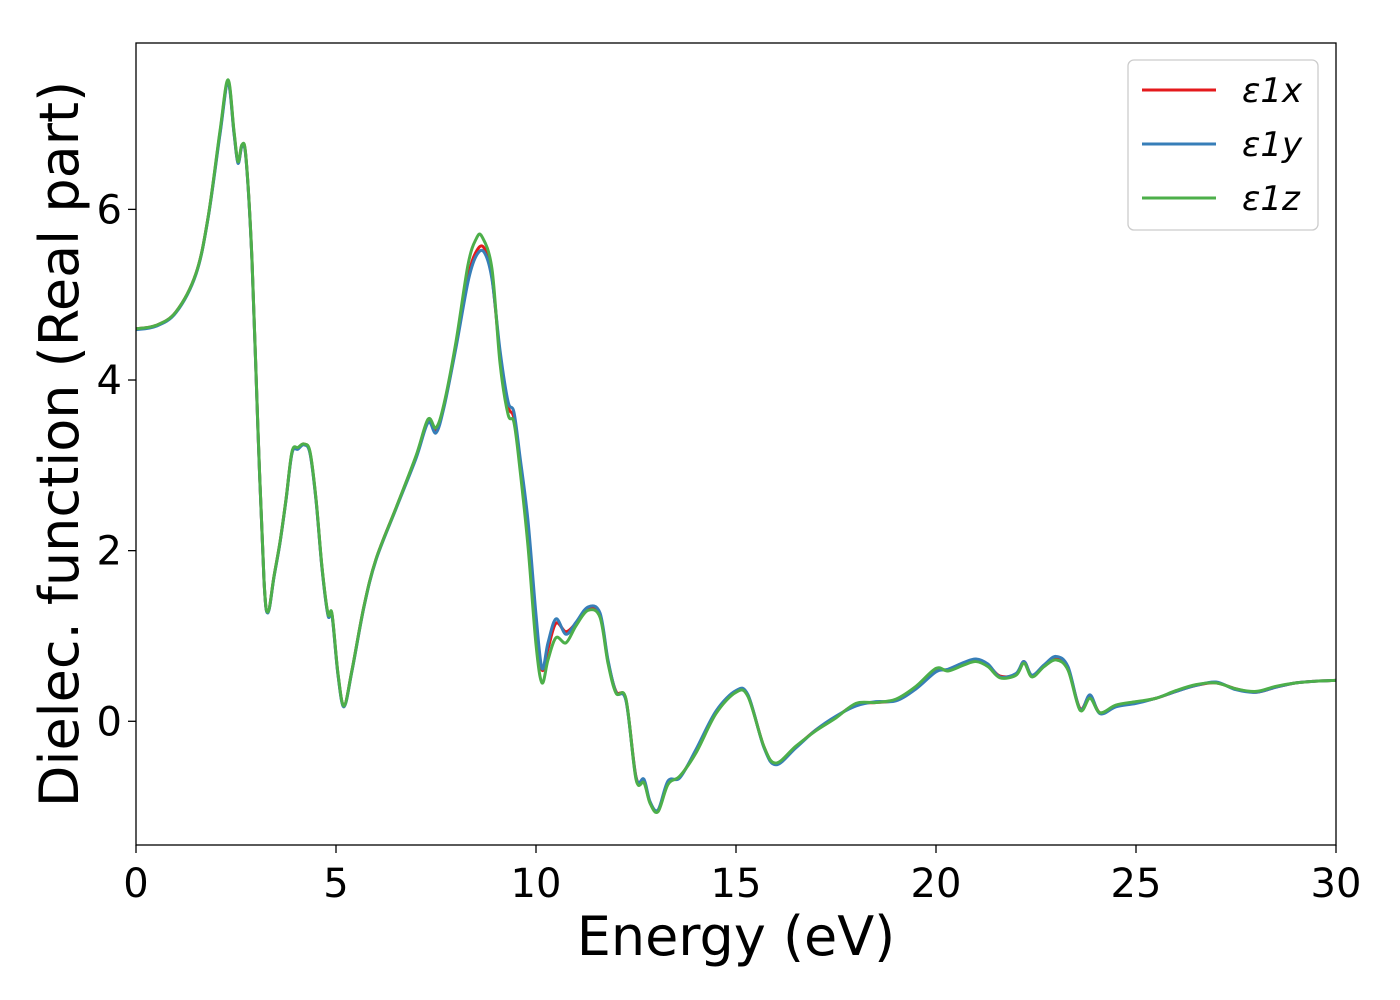  Describe the element at coordinates (936, 884) in the screenshot. I see `x-tick-label: 20` at that location.